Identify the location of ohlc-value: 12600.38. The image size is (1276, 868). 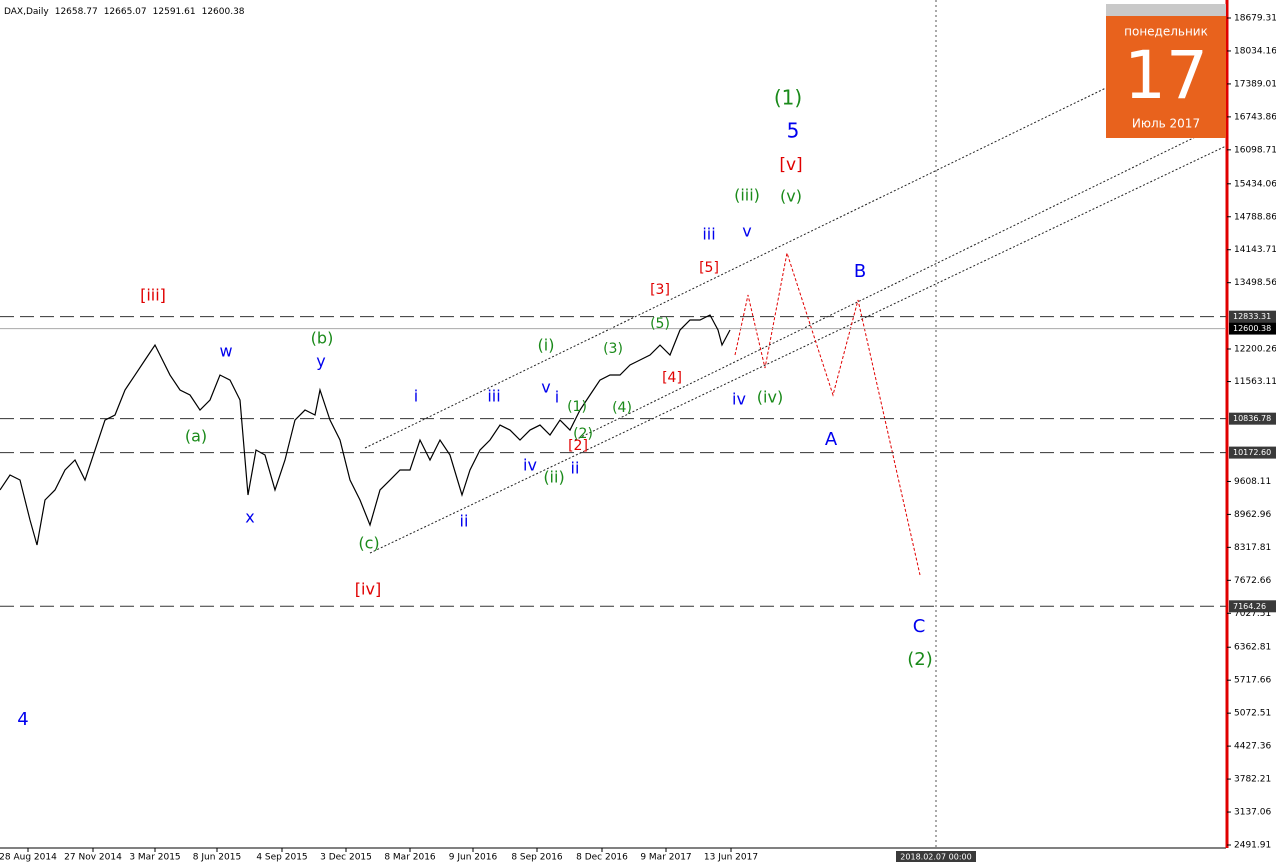
(223, 12).